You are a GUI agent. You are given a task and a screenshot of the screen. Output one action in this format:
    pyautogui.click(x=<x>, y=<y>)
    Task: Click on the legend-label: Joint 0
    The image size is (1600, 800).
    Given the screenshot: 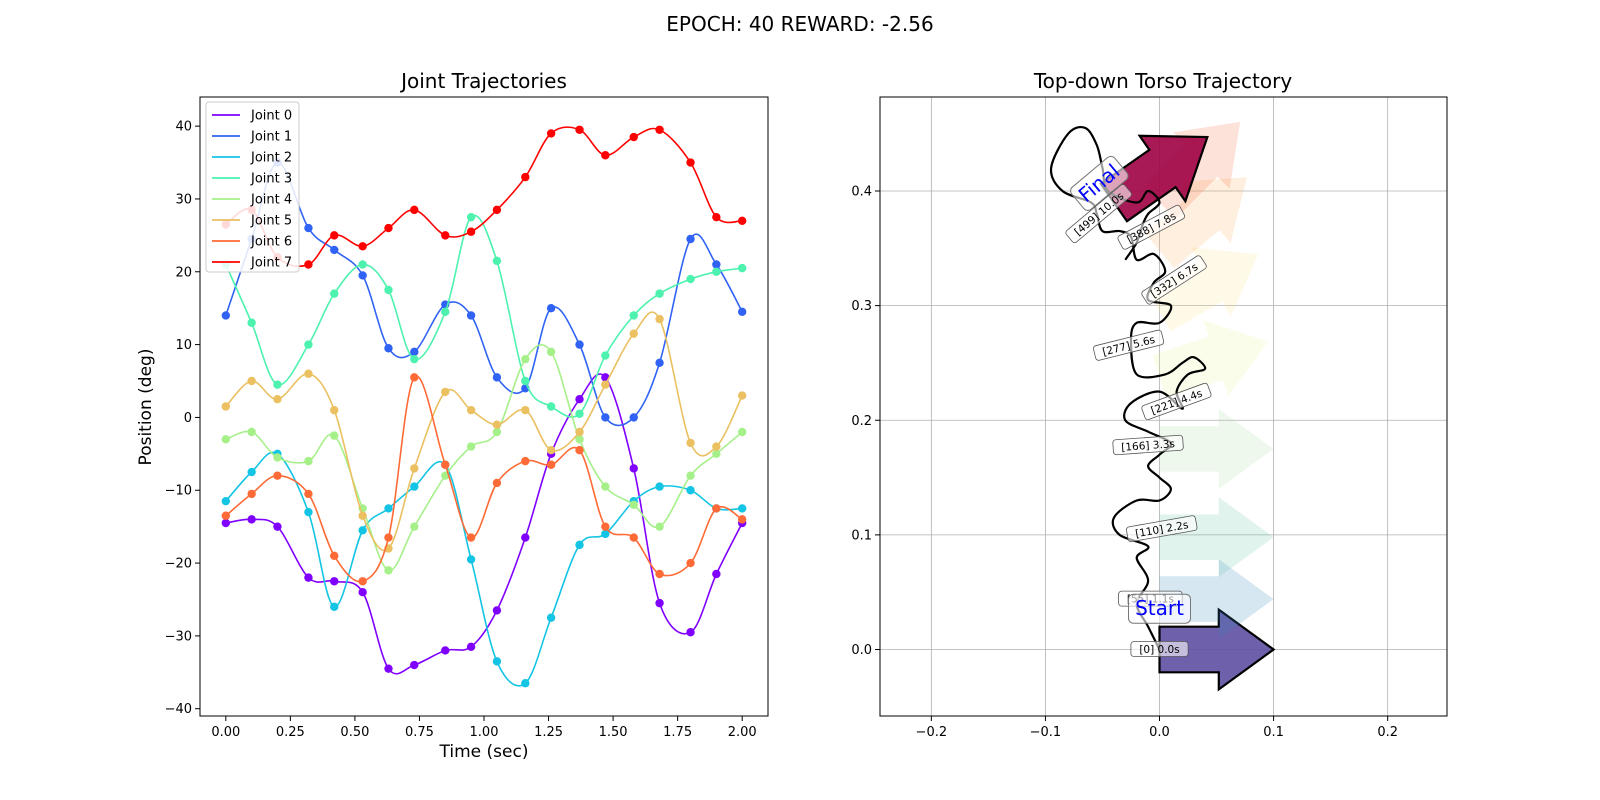 What is the action you would take?
    pyautogui.click(x=271, y=116)
    